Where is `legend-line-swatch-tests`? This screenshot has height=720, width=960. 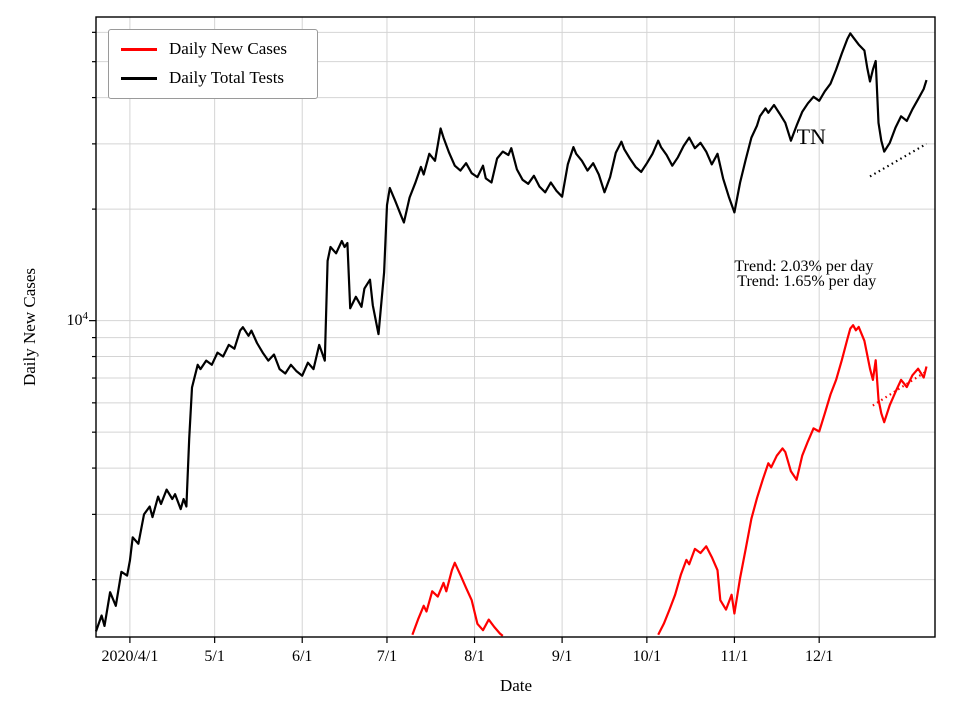 legend-line-swatch-tests is located at coordinates (139, 78).